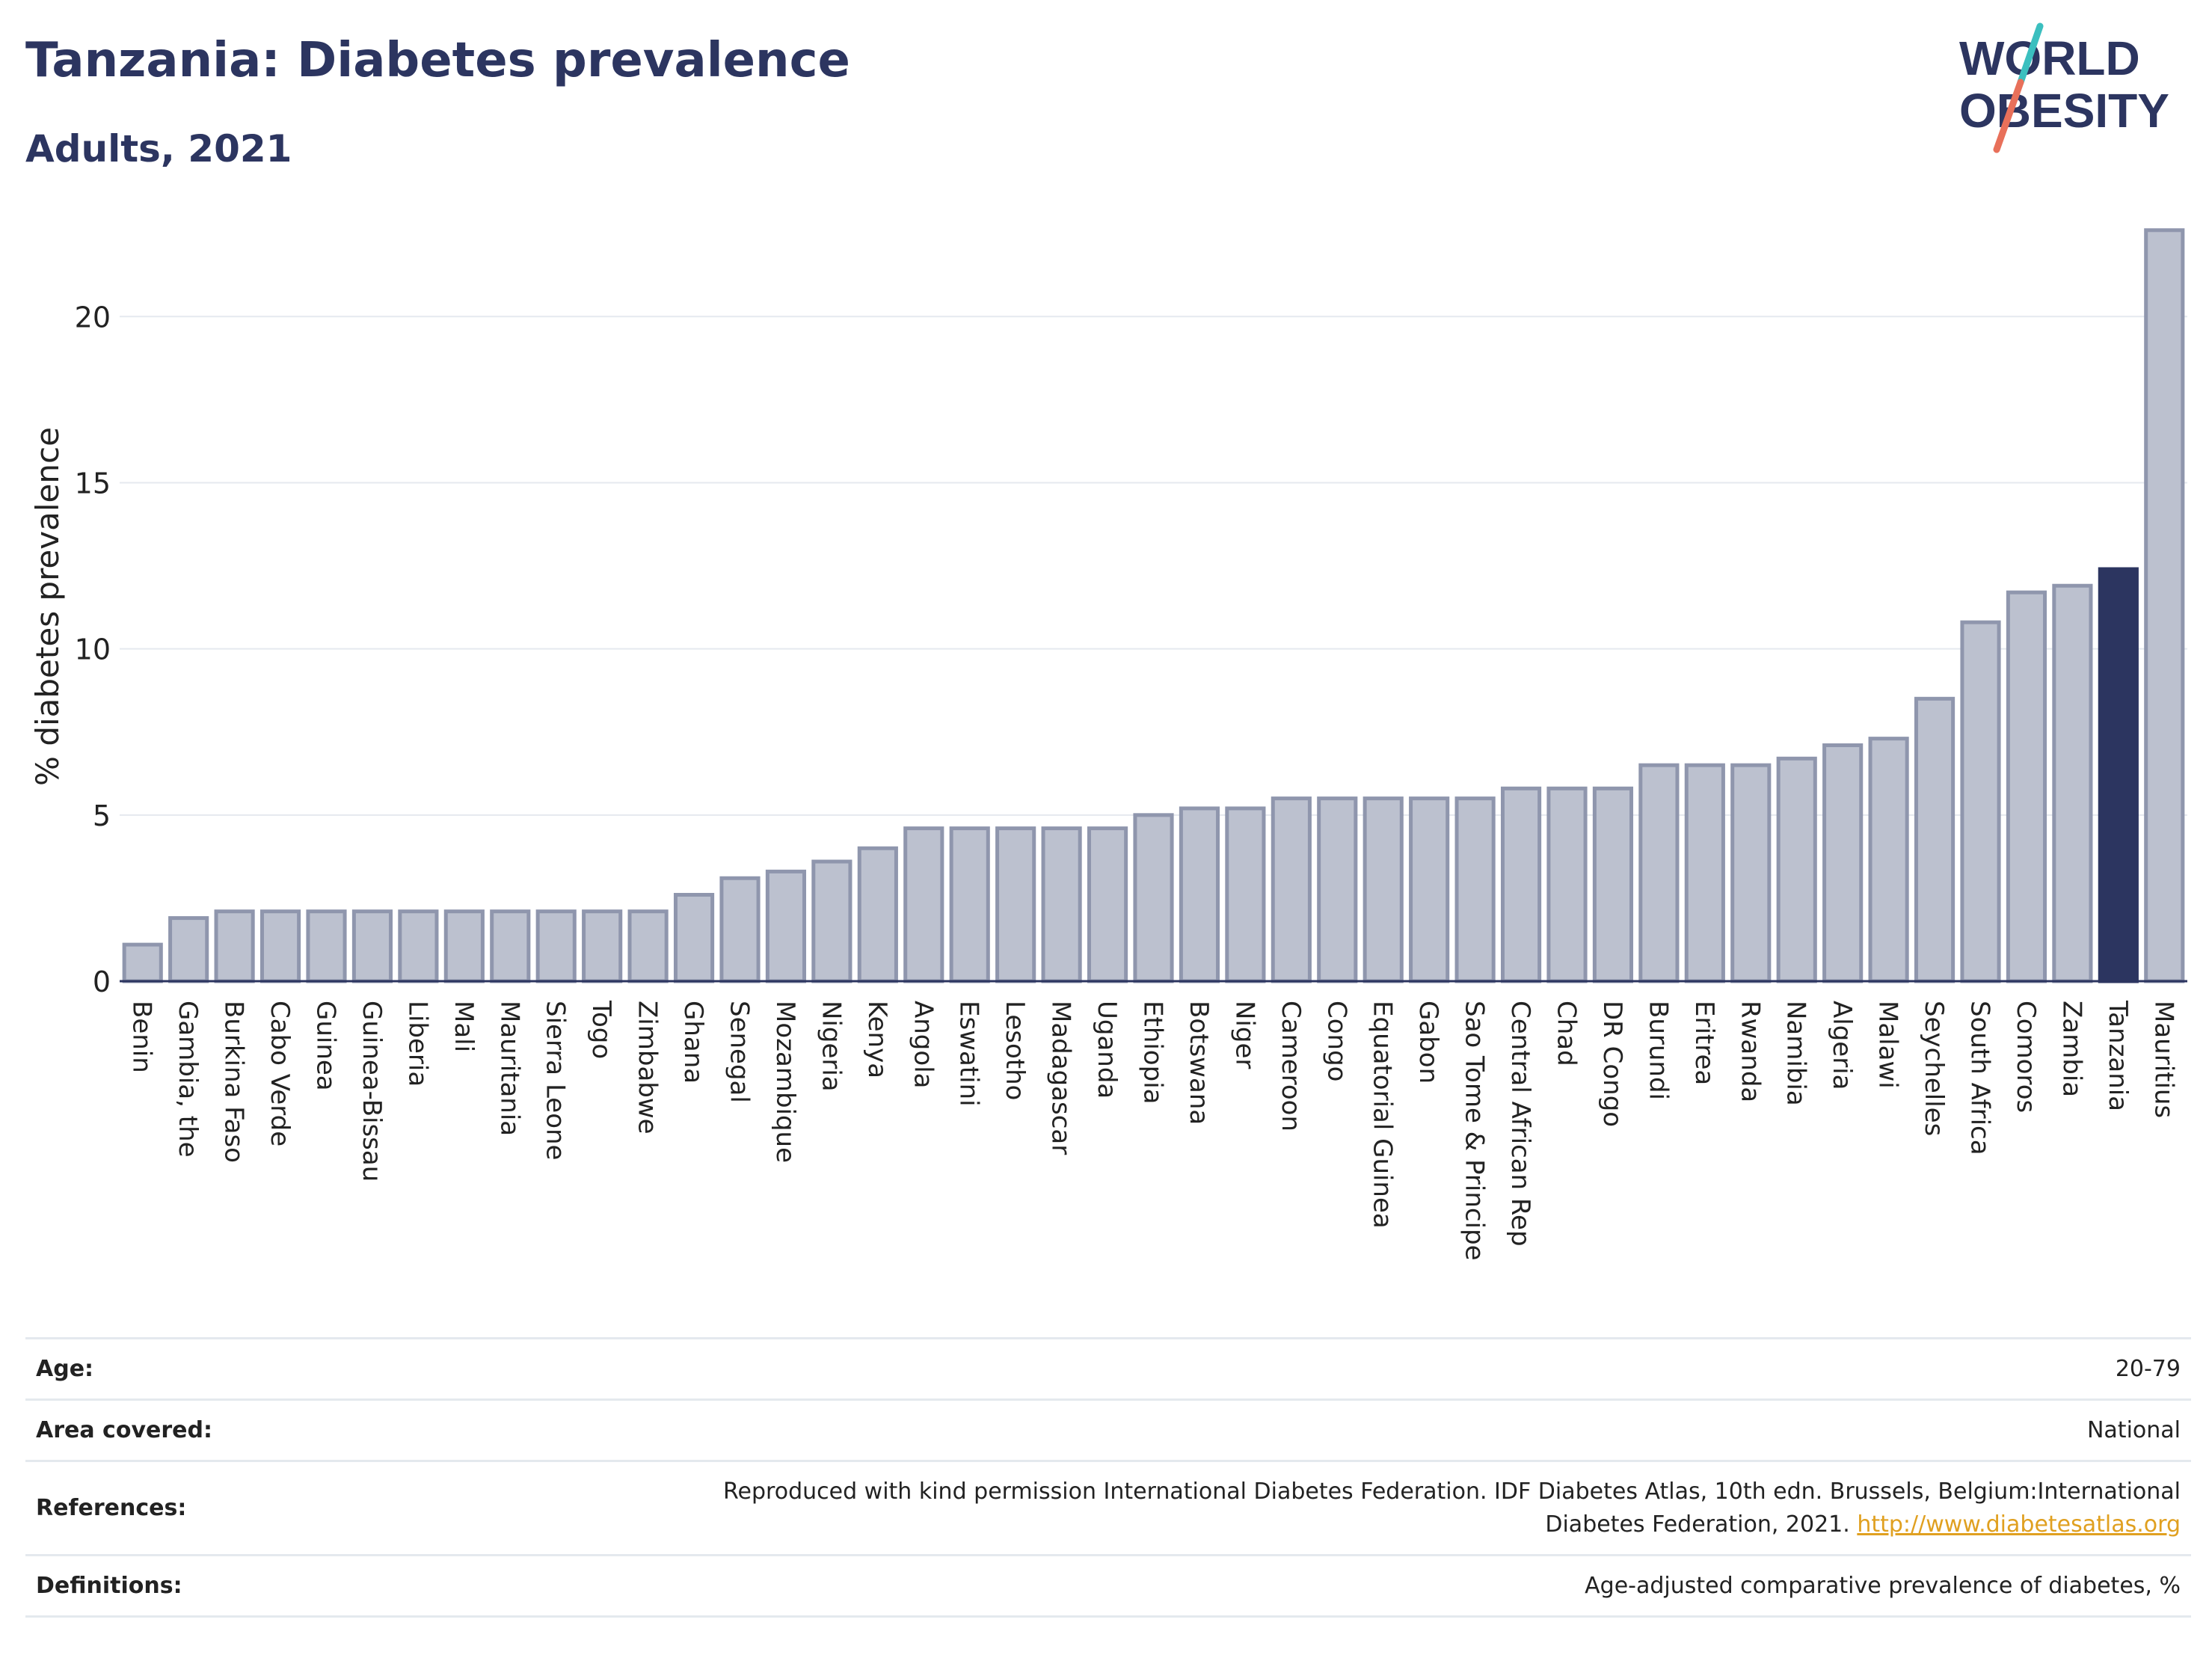  I want to click on x-tick-label: Gabon, so click(1428, 1042).